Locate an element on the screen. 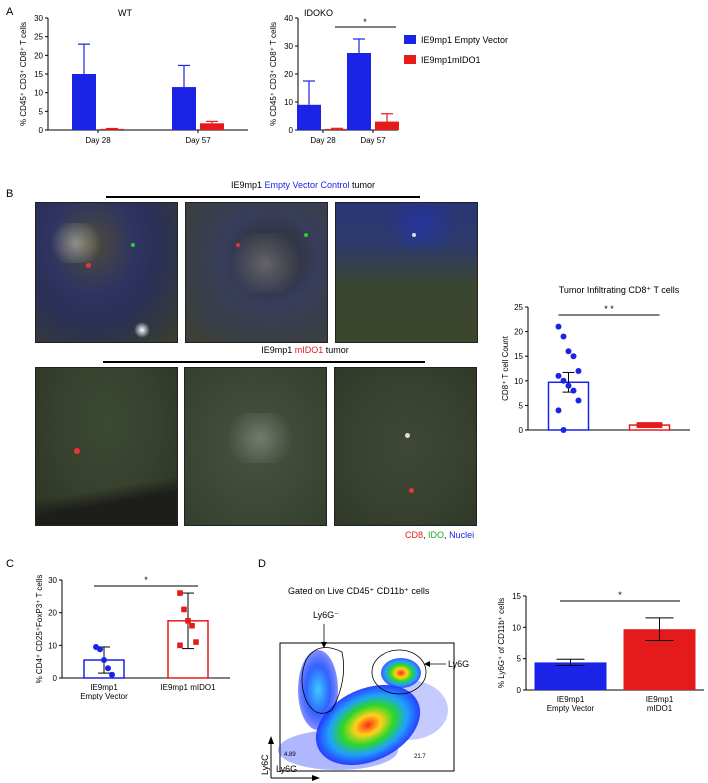 This screenshot has height=783, width=708. flow-value-right: 21.7 is located at coordinates (420, 757).